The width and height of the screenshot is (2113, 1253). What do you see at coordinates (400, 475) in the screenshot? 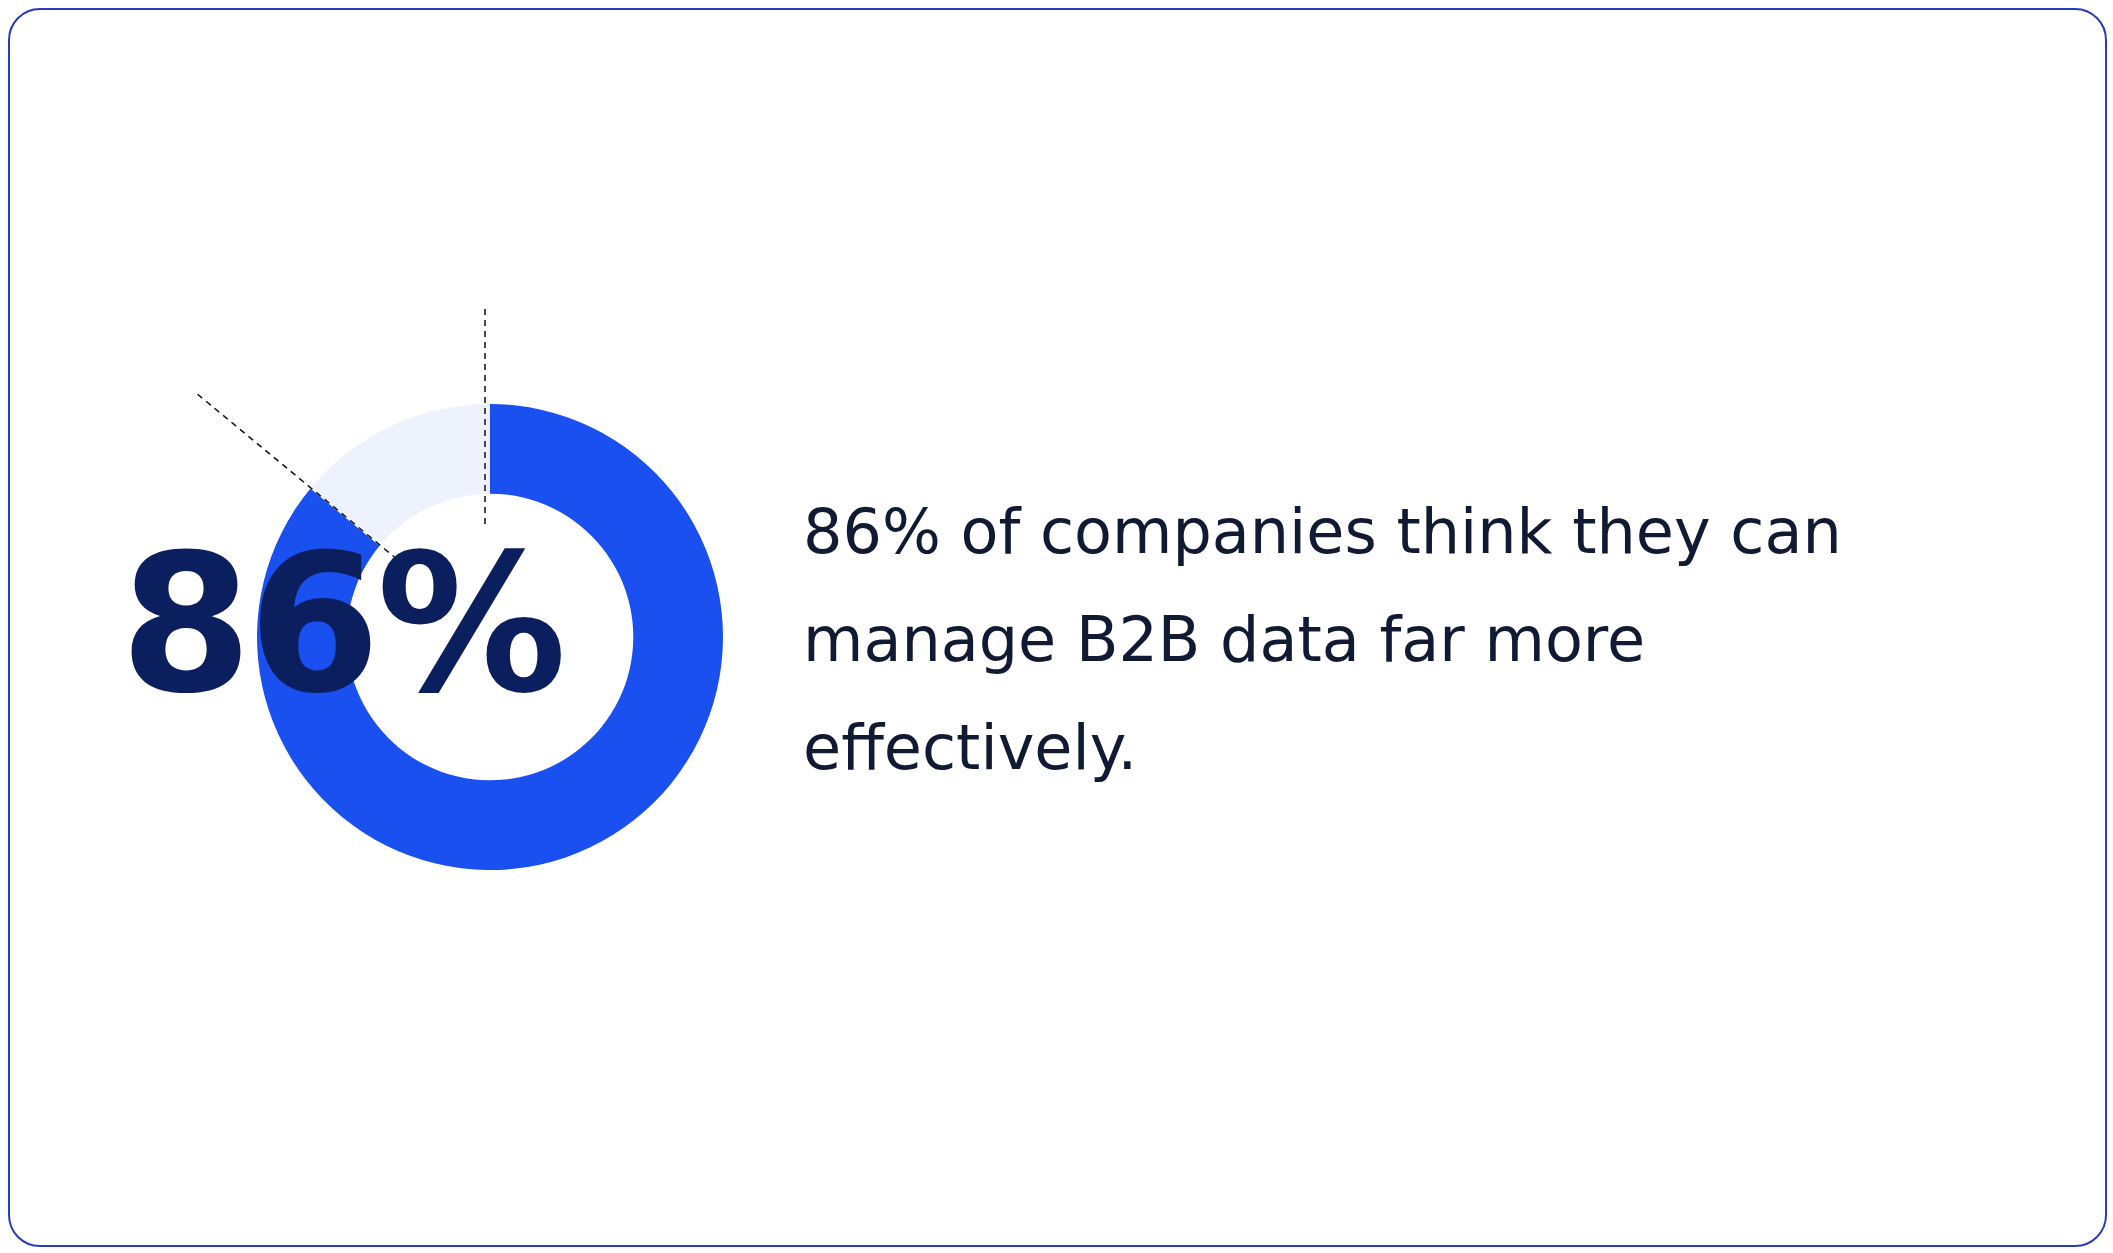
I see `donut-slice` at bounding box center [400, 475].